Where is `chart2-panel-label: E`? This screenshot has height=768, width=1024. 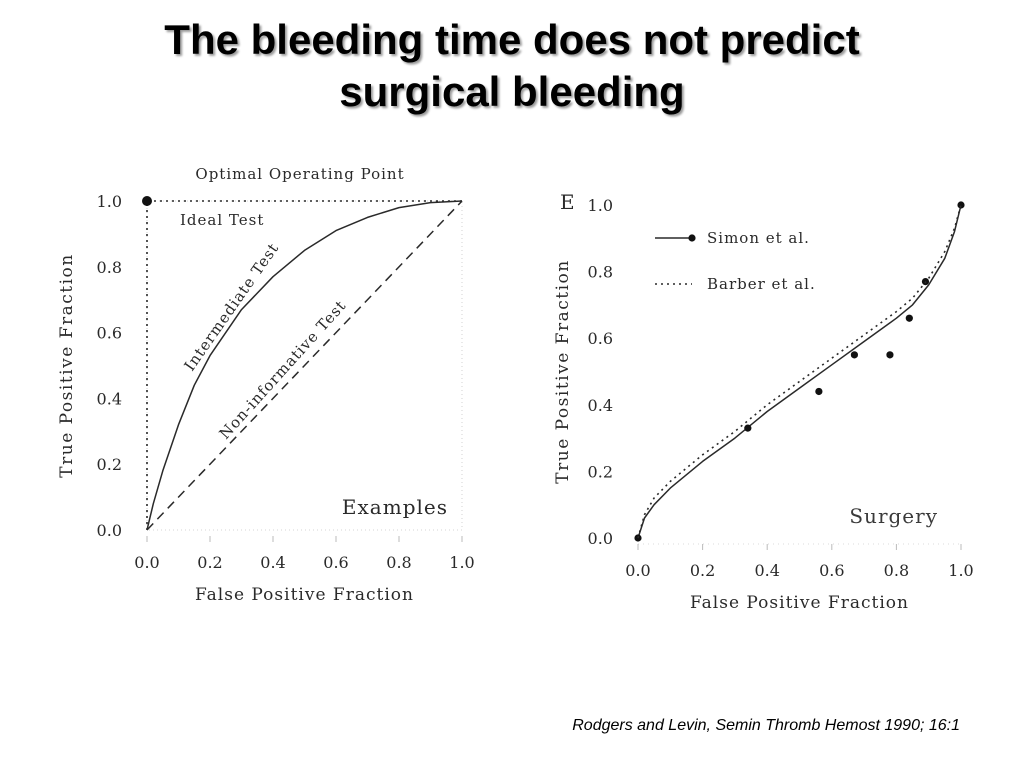
chart2-panel-label: E is located at coordinates (567, 202).